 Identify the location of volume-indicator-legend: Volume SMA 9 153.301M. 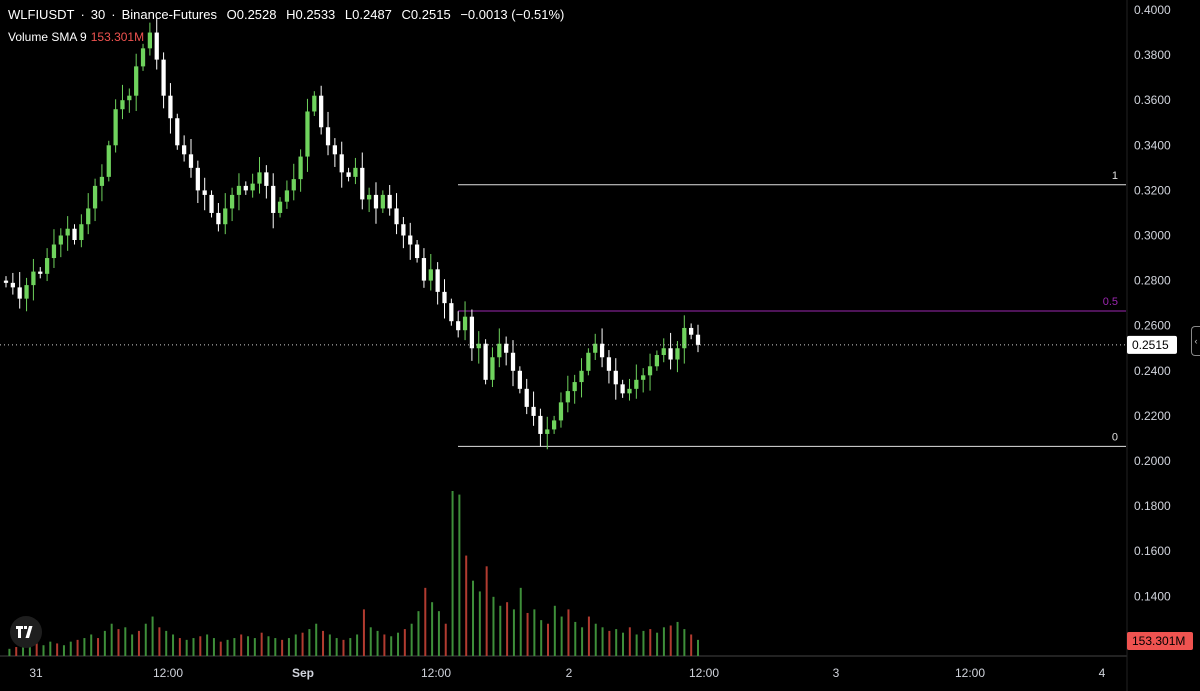
(76, 37).